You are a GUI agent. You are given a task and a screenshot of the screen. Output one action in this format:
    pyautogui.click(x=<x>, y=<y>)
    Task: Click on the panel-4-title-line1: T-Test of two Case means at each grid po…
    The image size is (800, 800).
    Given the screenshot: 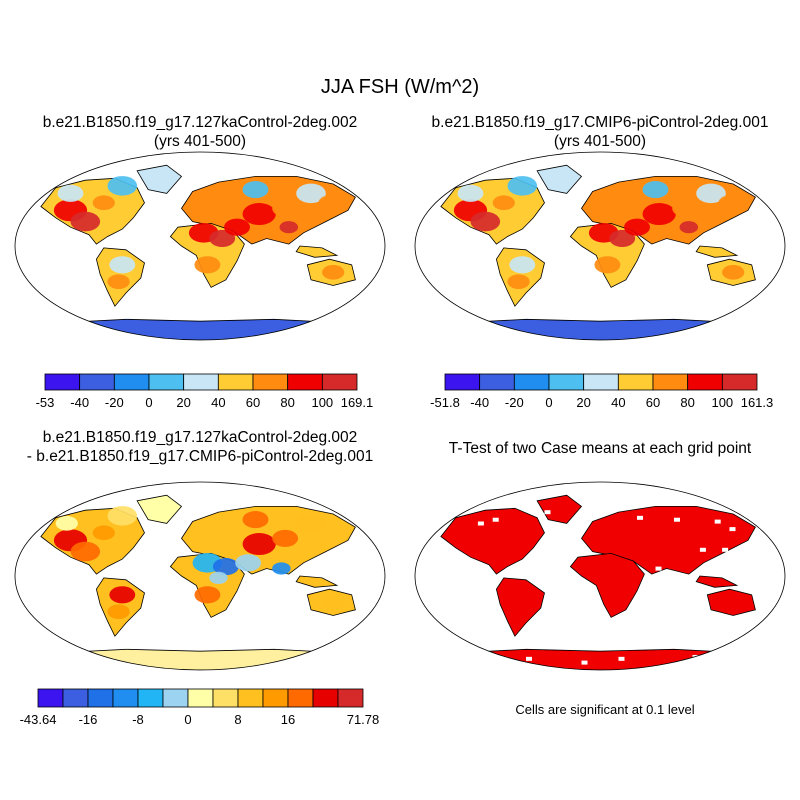 What is the action you would take?
    pyautogui.click(x=600, y=448)
    